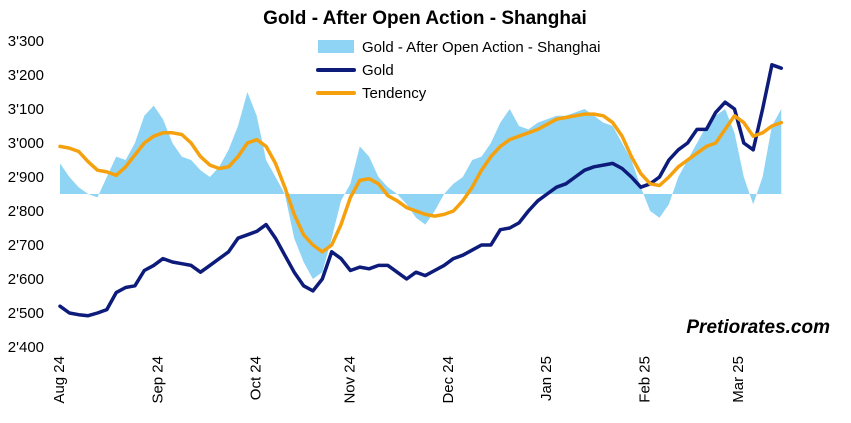 This screenshot has height=423, width=851. I want to click on x-tick-label: Aug 24, so click(59, 380).